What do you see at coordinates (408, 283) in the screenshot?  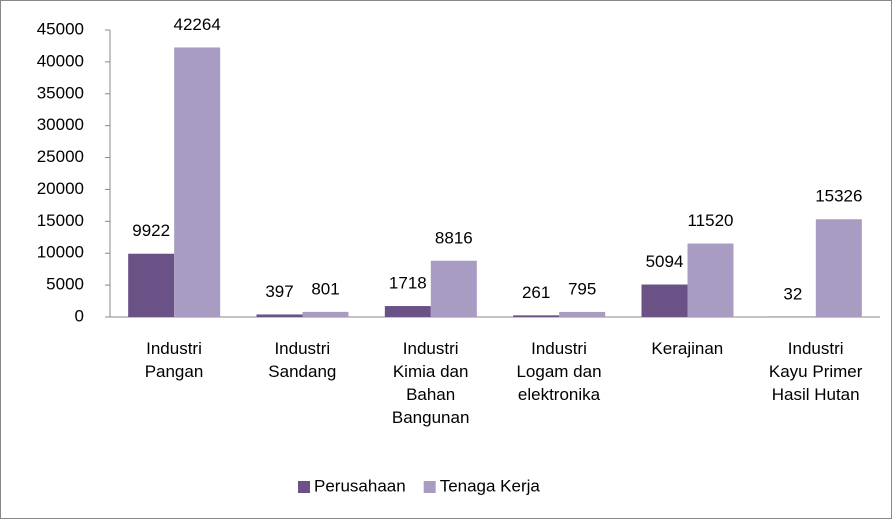 I see `data-label: 1718` at bounding box center [408, 283].